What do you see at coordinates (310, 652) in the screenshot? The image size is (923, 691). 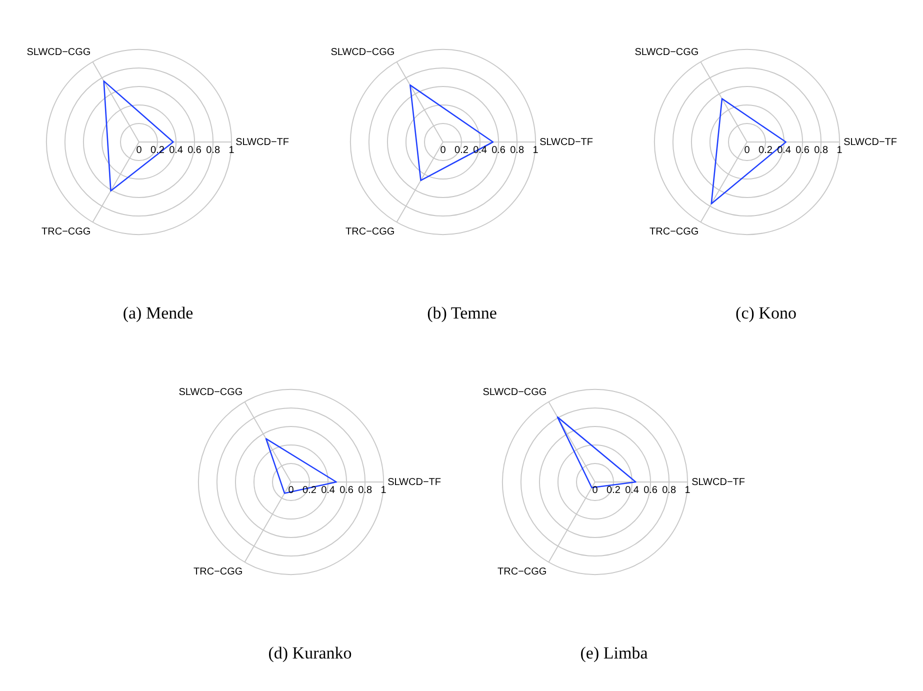 I see `text: (d) Kuranko` at bounding box center [310, 652].